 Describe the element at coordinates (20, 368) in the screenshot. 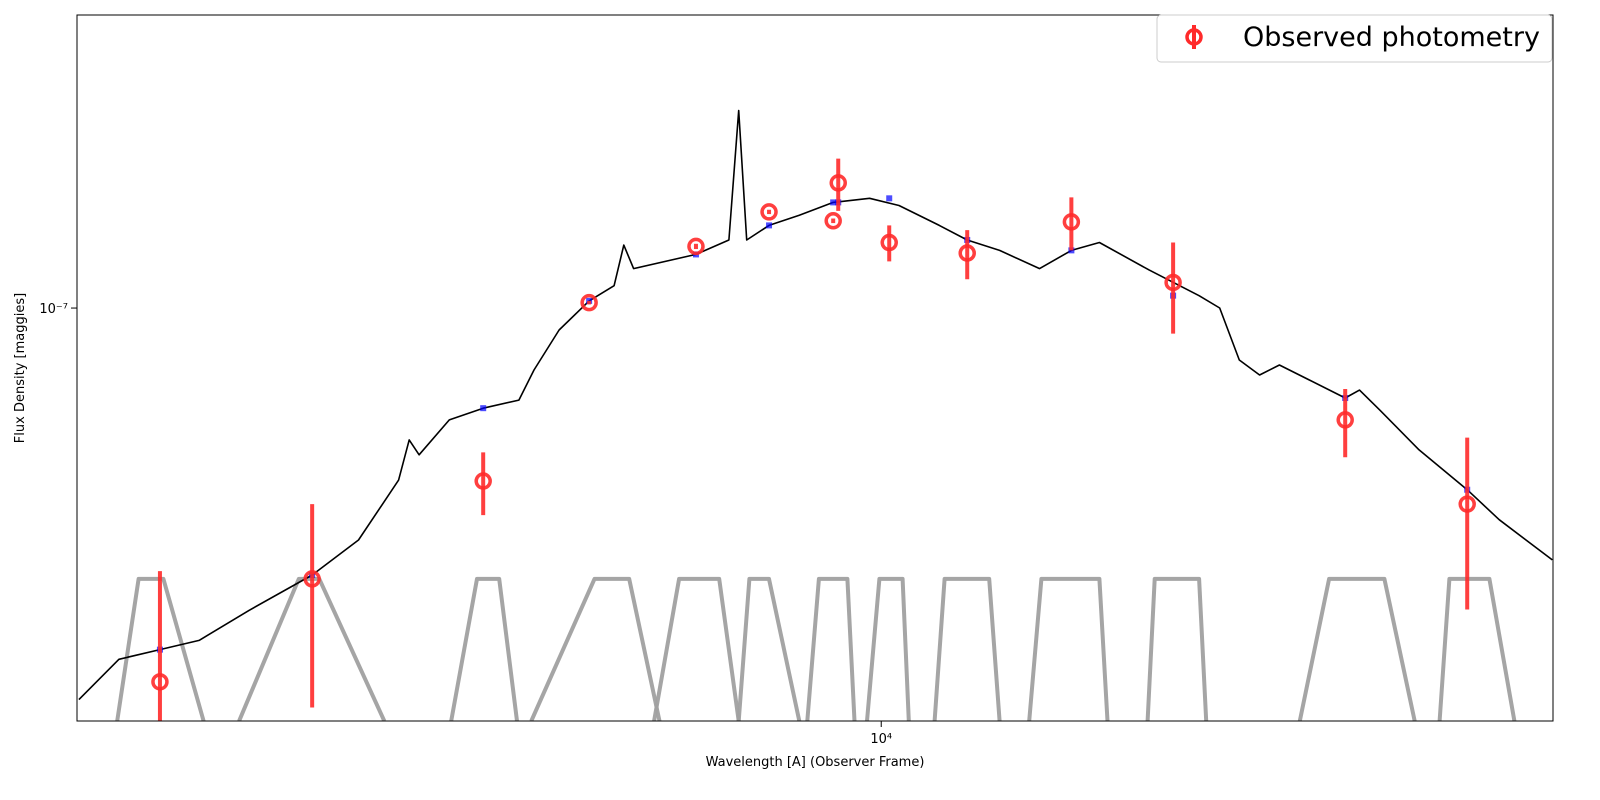

I see `y-axis-label: Flux Density [maggies]` at that location.